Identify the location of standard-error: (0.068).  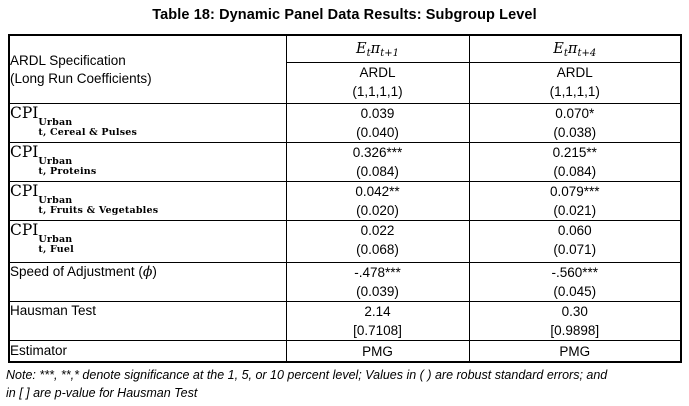
(377, 249).